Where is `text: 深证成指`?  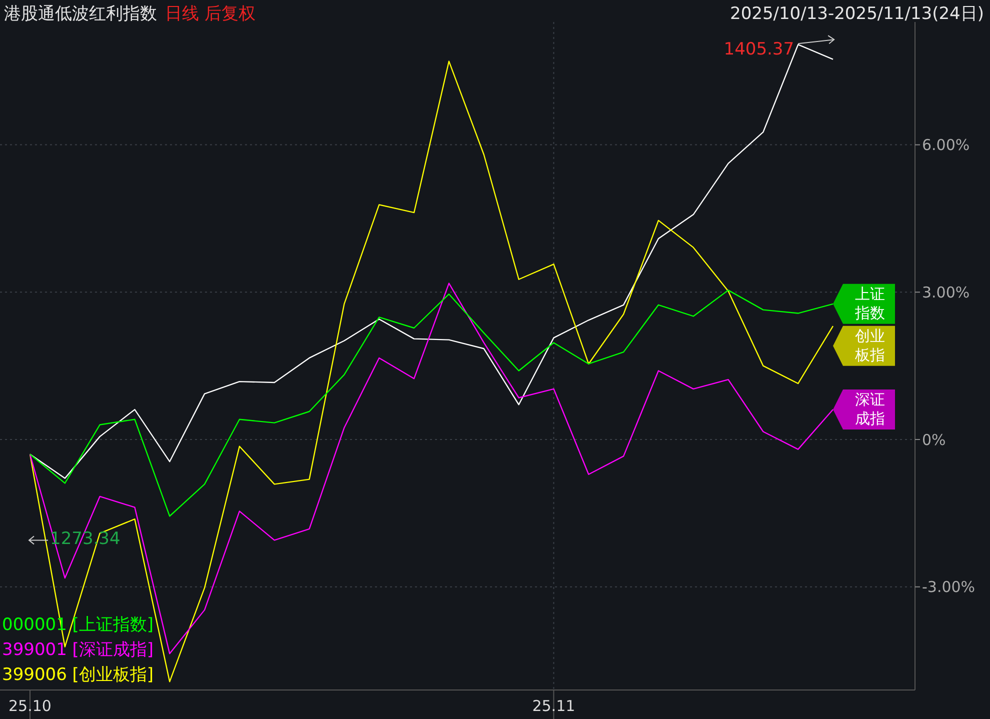 text: 深证成指 is located at coordinates (870, 409).